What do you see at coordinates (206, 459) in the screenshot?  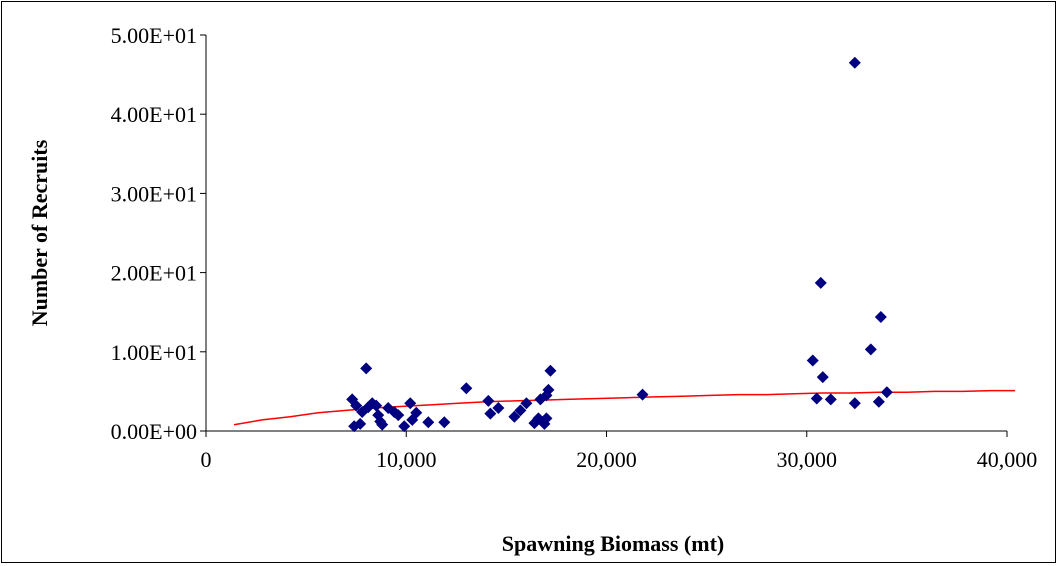 I see `x-tick-label: 0` at bounding box center [206, 459].